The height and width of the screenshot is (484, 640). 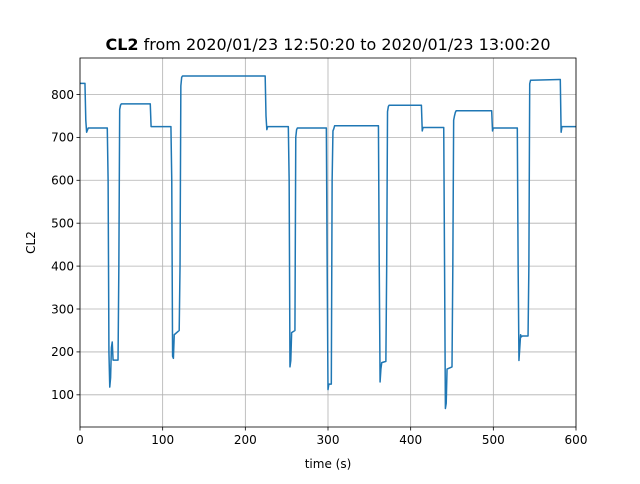 What do you see at coordinates (162, 440) in the screenshot?
I see `x-tick-label: 100` at bounding box center [162, 440].